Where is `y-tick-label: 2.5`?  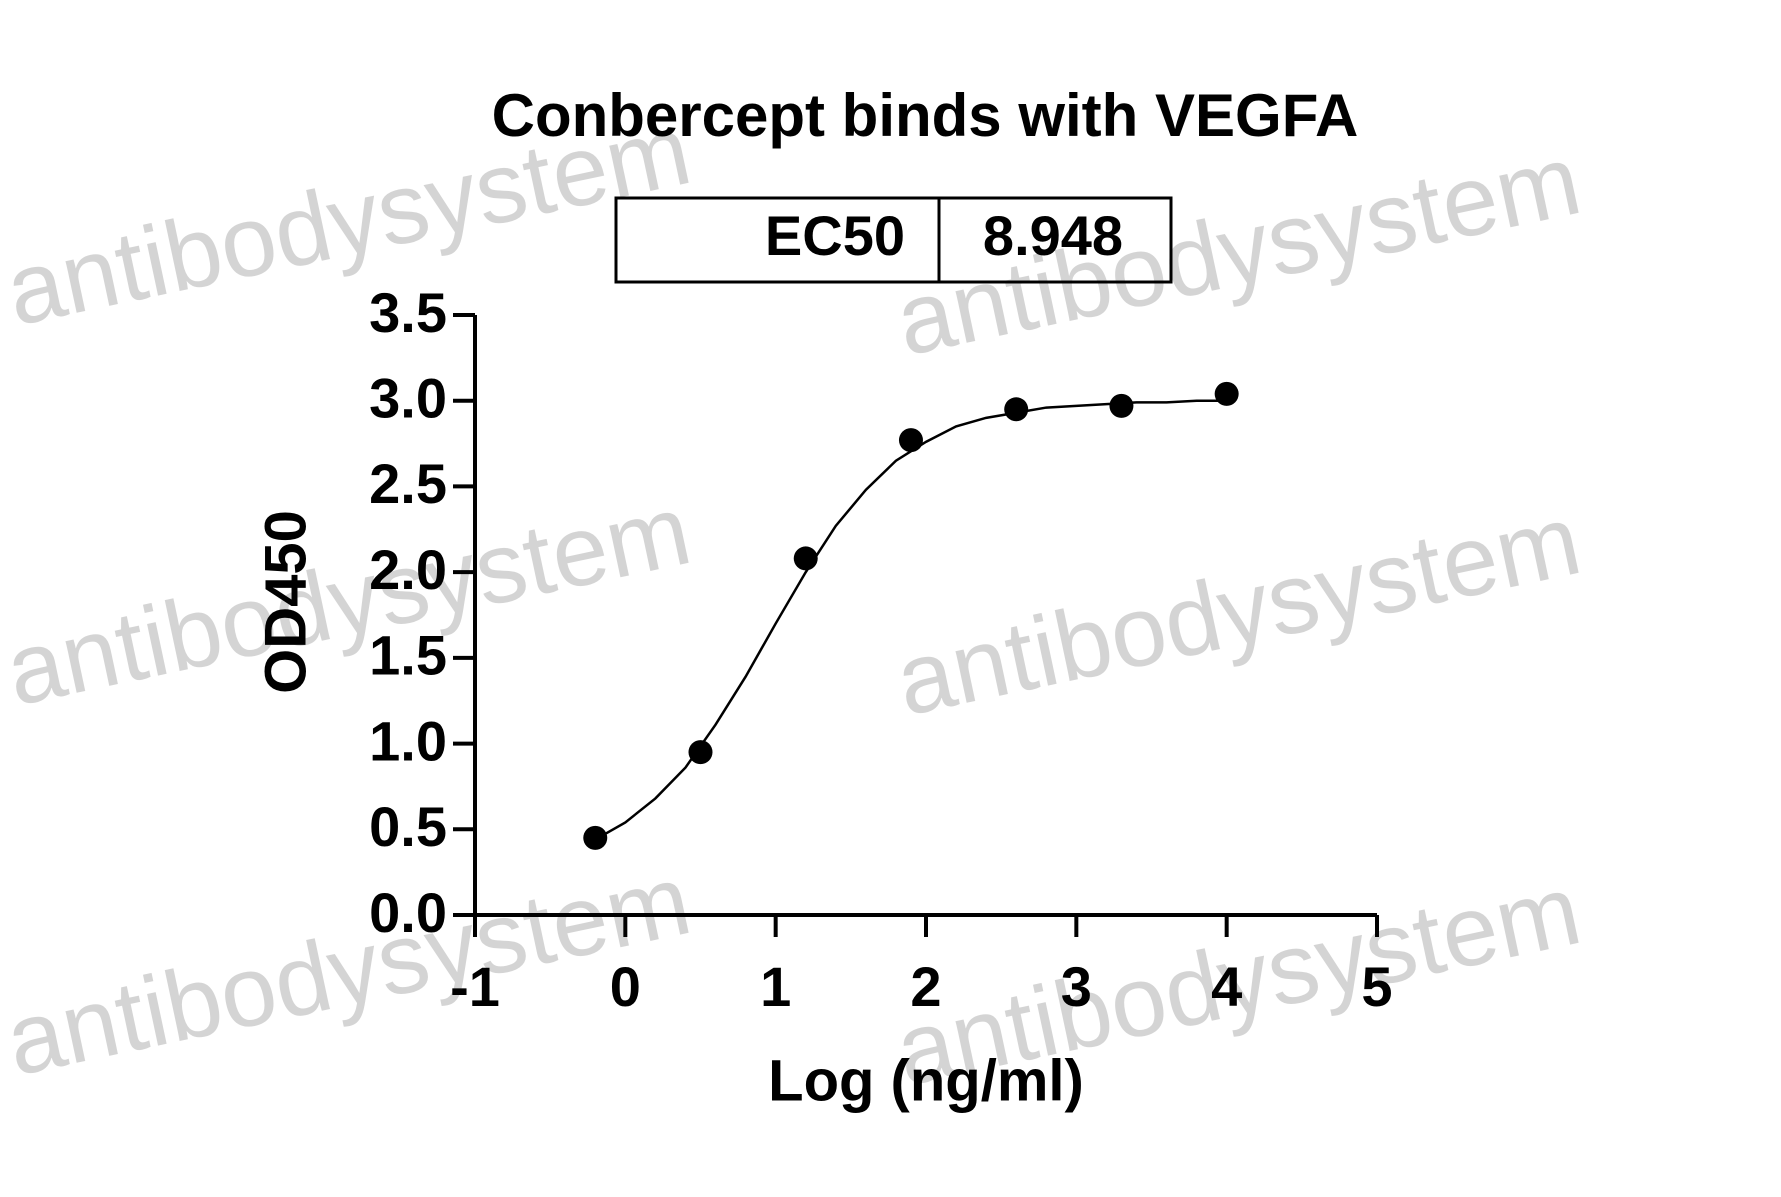
y-tick-label: 2.5 is located at coordinates (408, 483).